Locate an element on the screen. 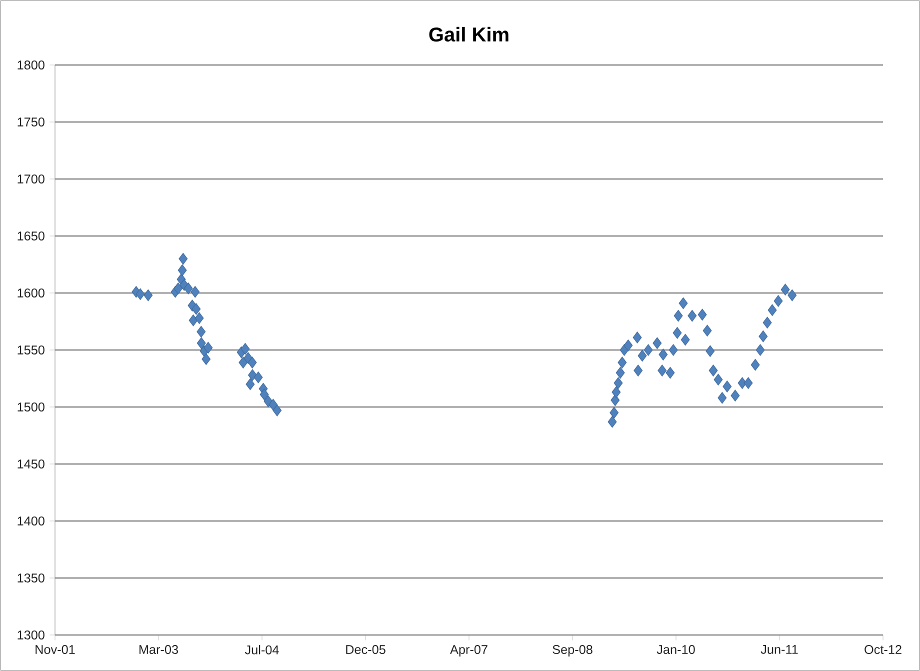  y-tick-label: 1550 is located at coordinates (31, 350).